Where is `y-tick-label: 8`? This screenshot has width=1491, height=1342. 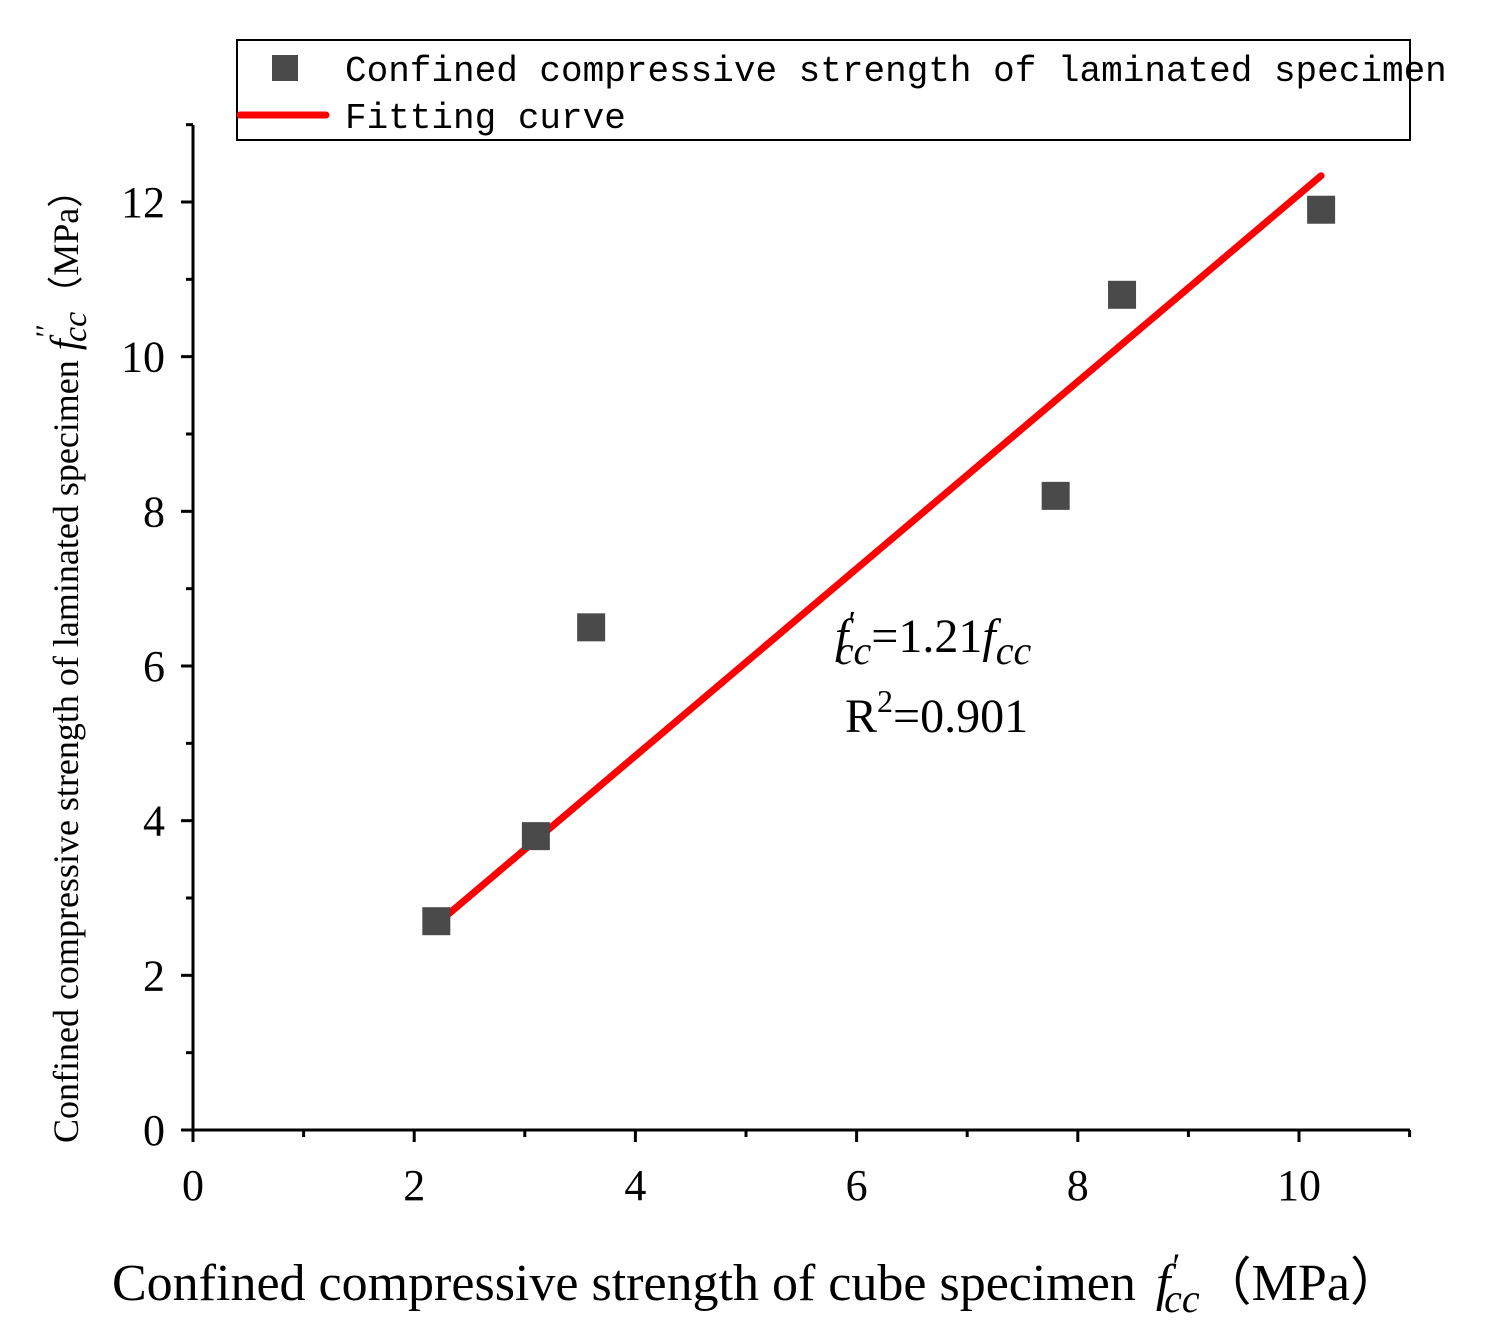
y-tick-label: 8 is located at coordinates (154, 511).